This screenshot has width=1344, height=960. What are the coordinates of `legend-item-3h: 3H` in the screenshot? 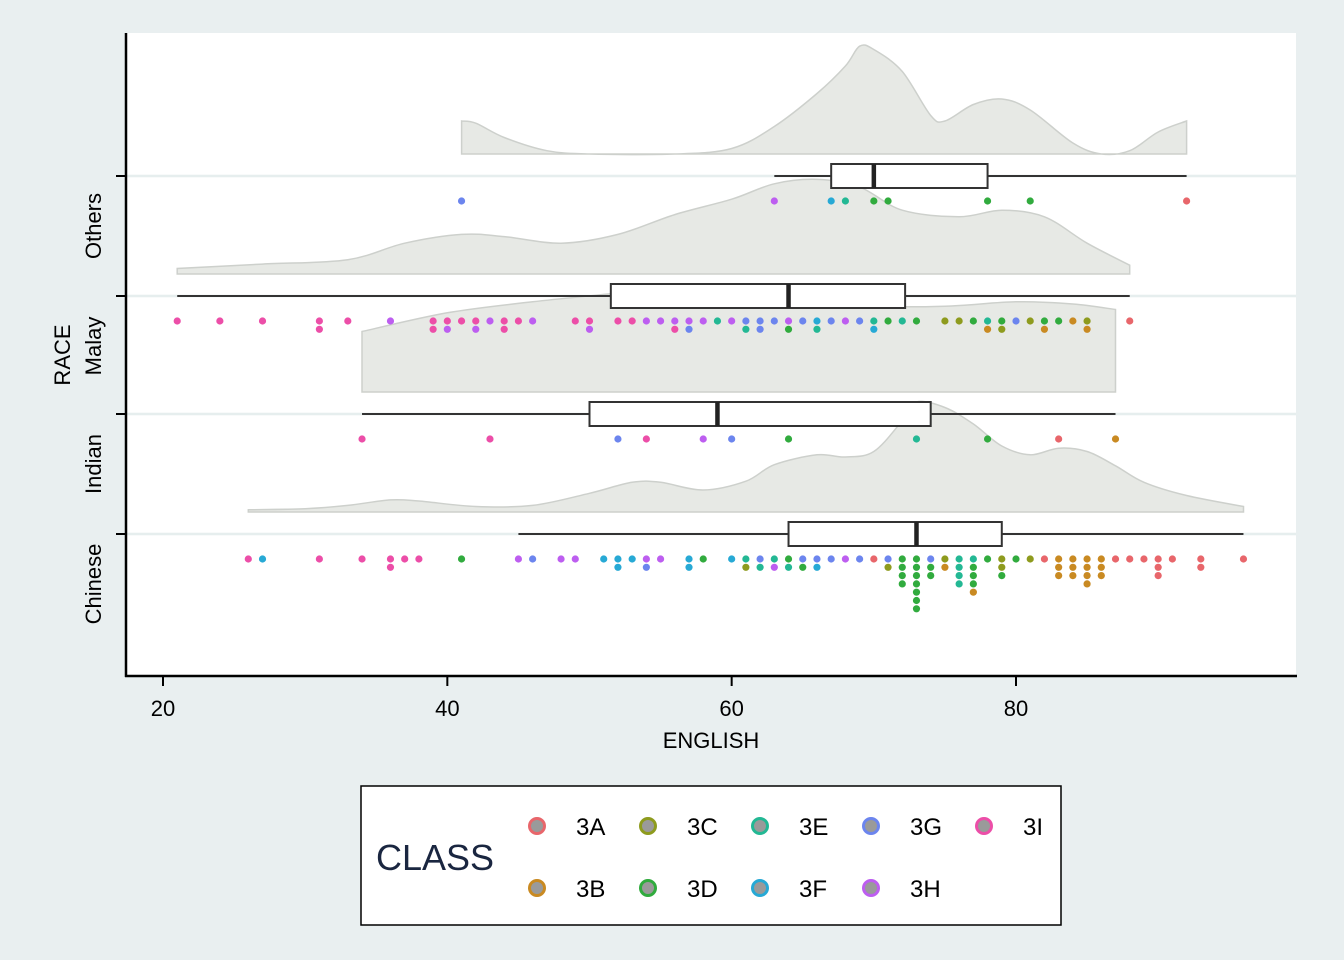 It's located at (901, 889).